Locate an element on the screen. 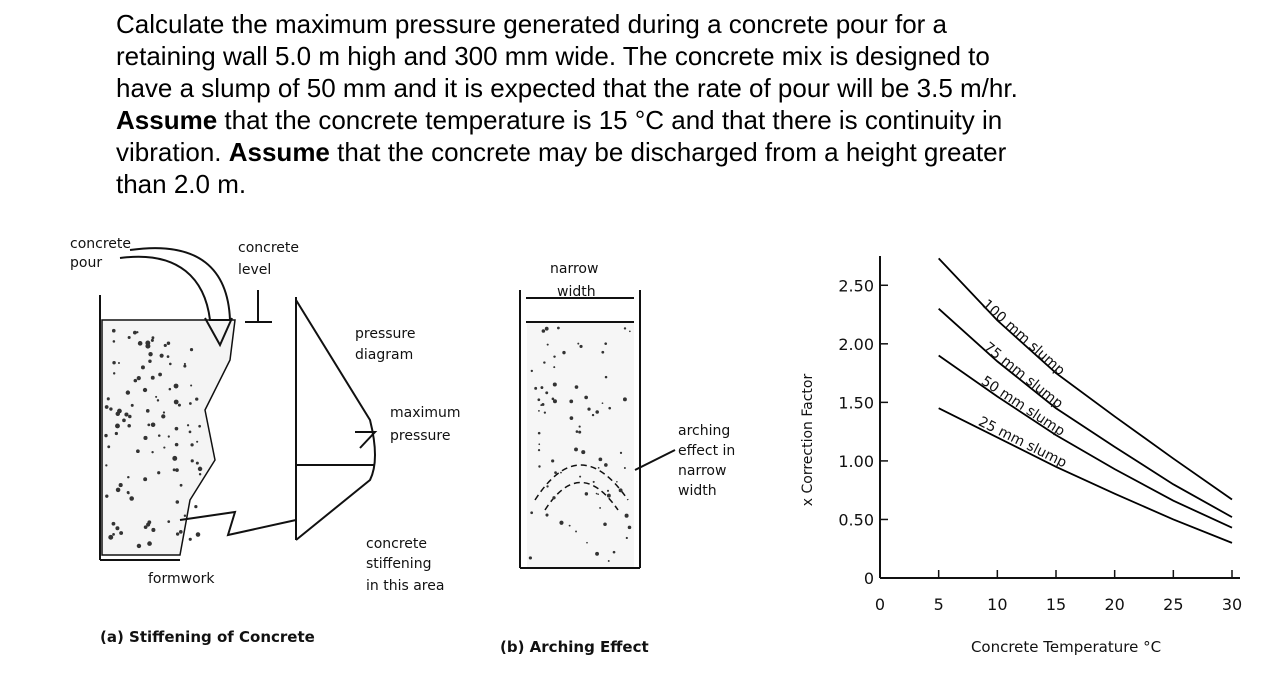  max-pressure-pointer is located at coordinates (366, 440).